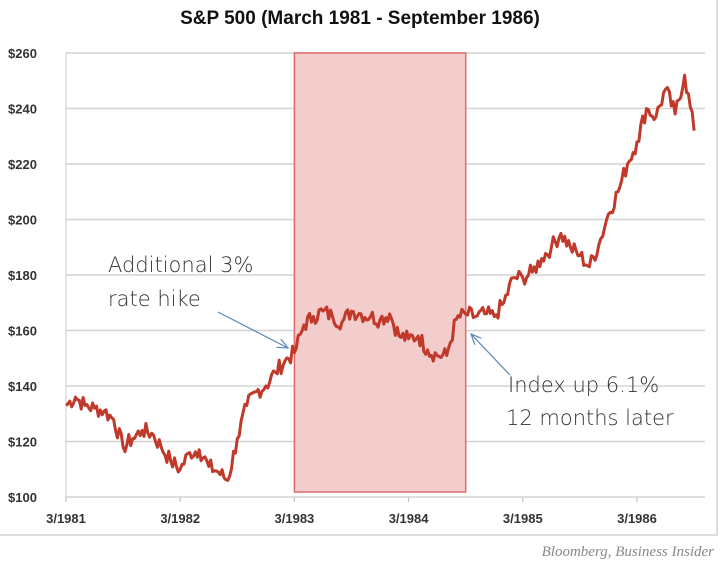 Image resolution: width=720 pixels, height=568 pixels. What do you see at coordinates (22, 164) in the screenshot?
I see `y-tick-label: $220` at bounding box center [22, 164].